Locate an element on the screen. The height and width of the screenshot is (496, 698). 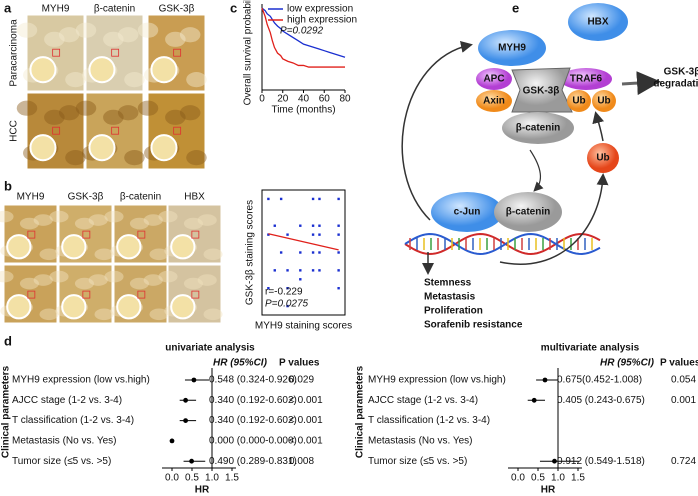
p-label: 0.008 is located at coordinates (301, 461).